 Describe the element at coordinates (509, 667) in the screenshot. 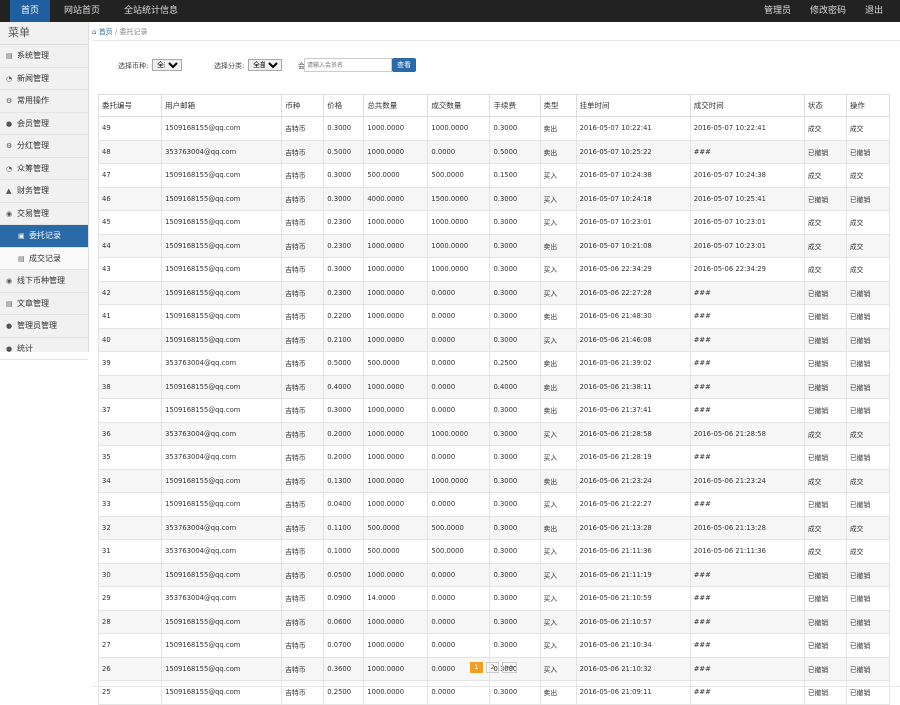

I see `page-last: >>` at that location.